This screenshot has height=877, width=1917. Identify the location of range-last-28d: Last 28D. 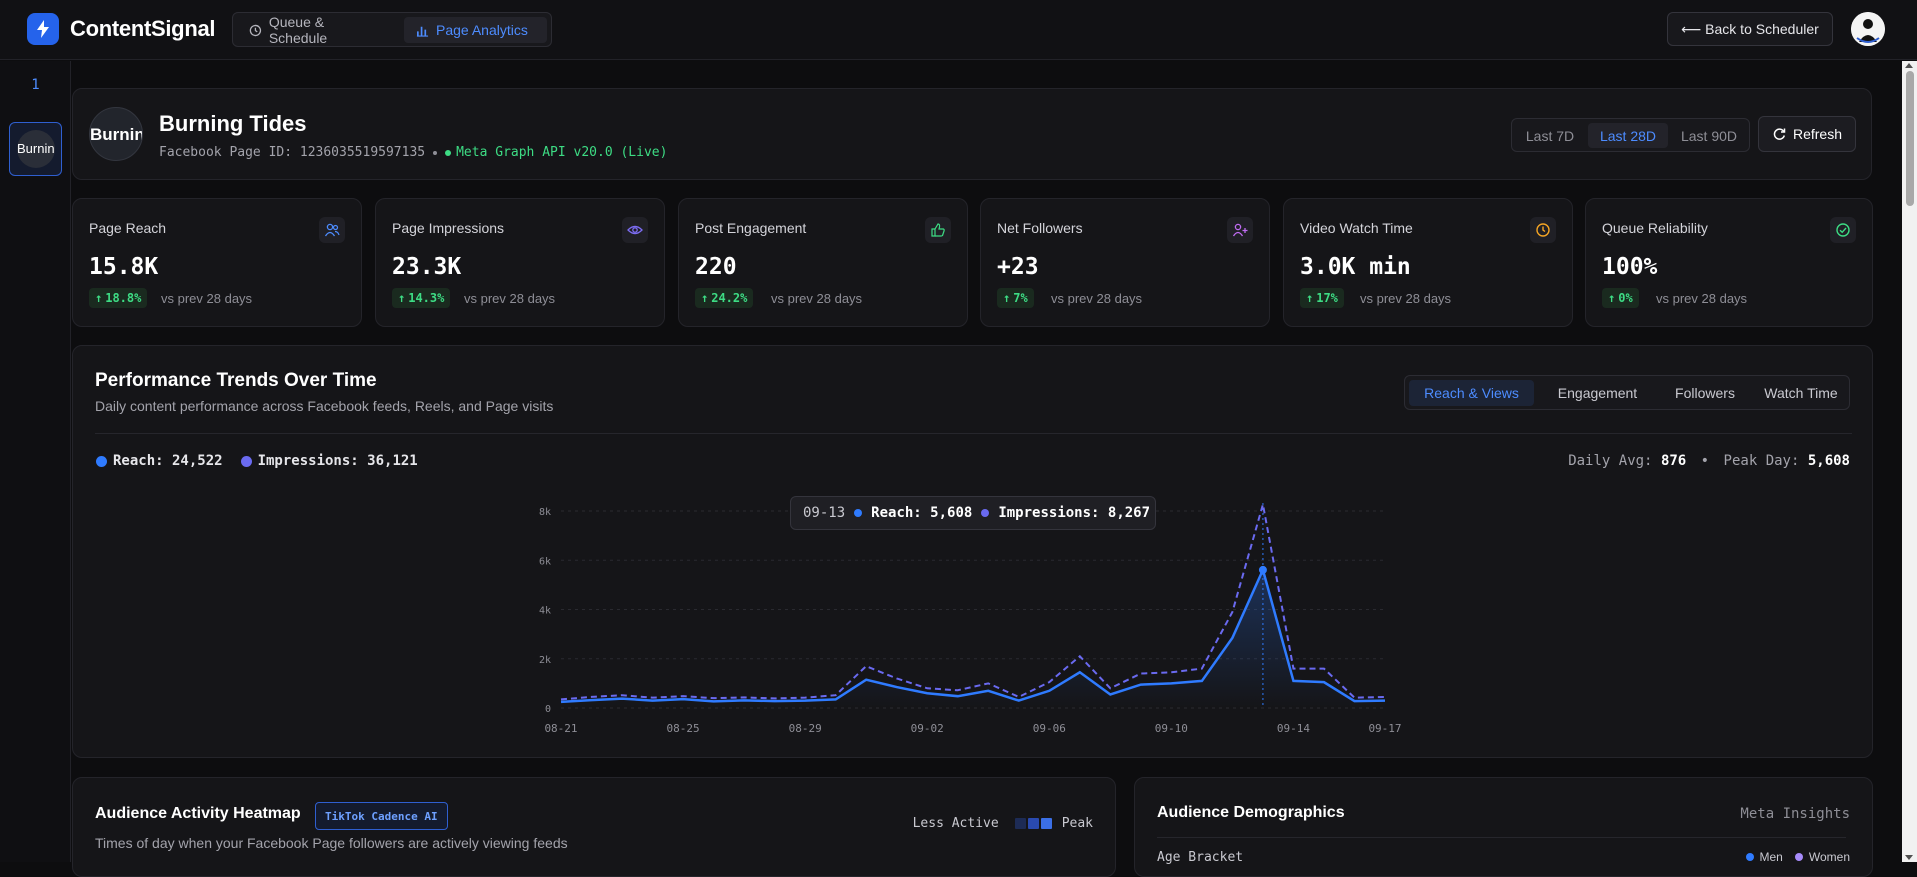
(1628, 135).